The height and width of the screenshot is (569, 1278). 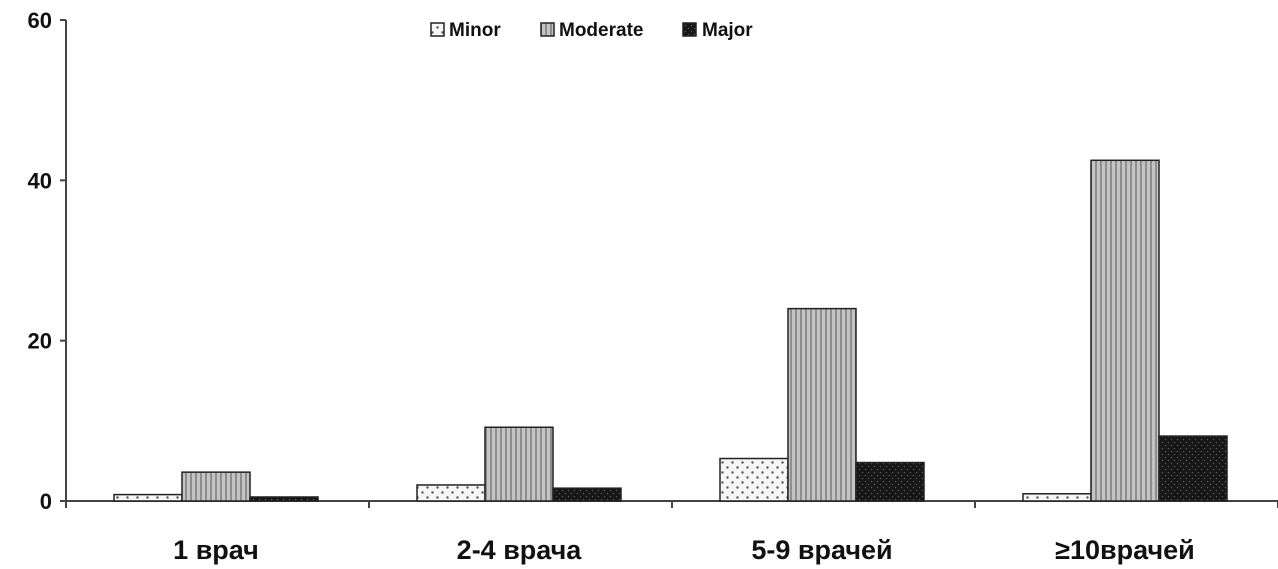 What do you see at coordinates (821, 550) in the screenshot?
I see `category-label: 5-9 врачей` at bounding box center [821, 550].